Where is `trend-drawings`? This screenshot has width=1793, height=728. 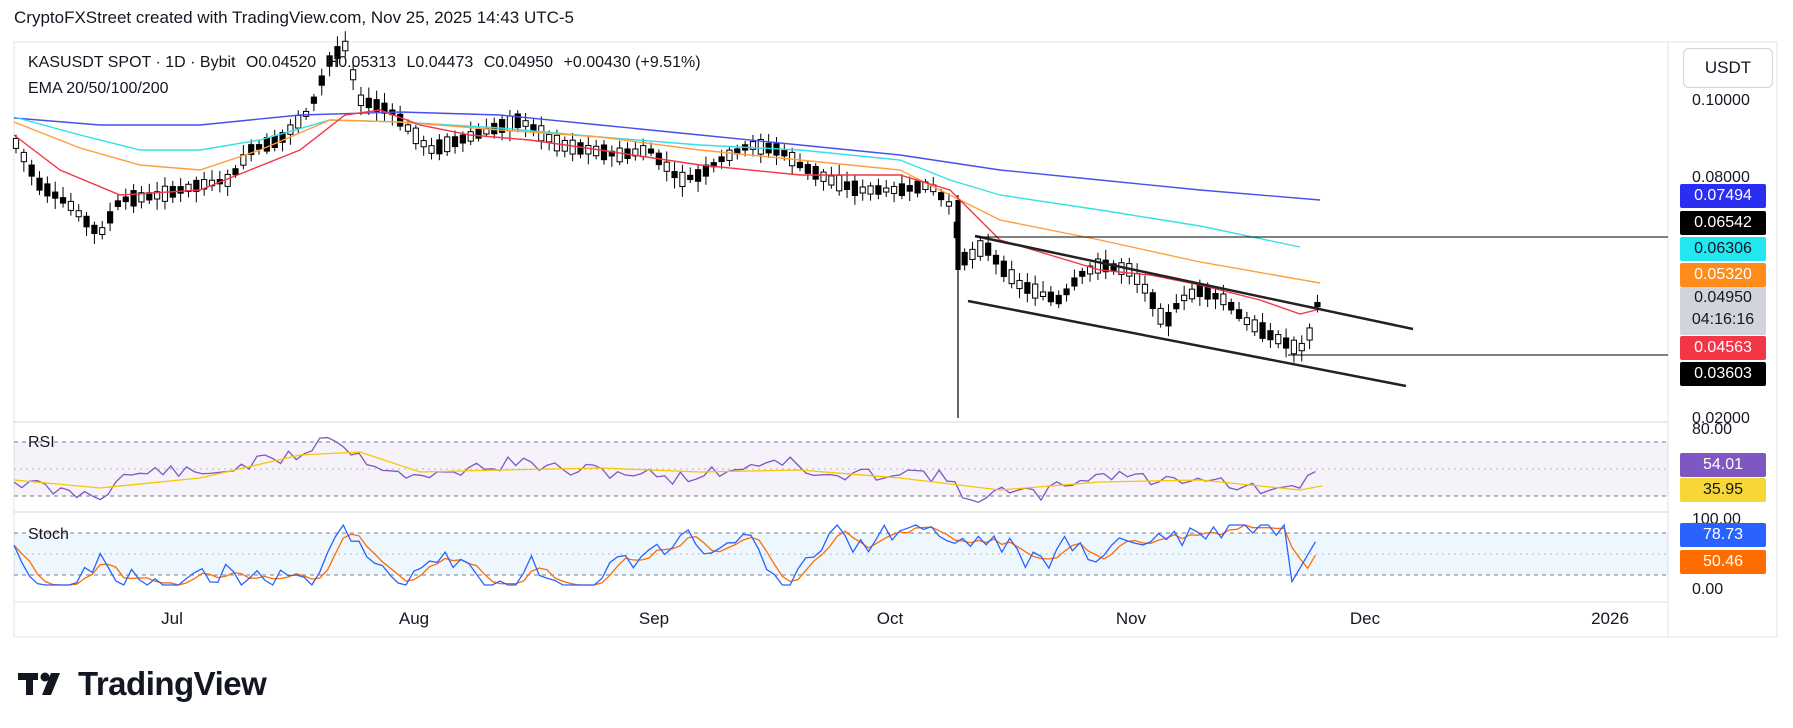
trend-drawings is located at coordinates (1317, 311).